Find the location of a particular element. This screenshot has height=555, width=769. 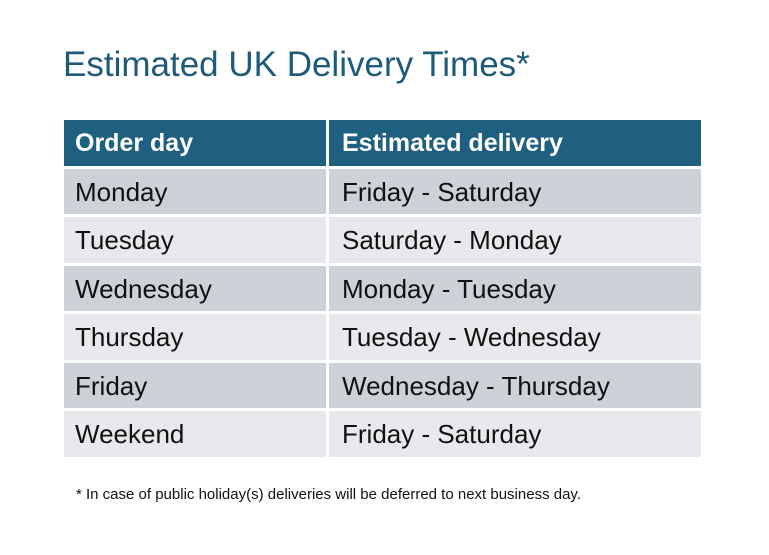

table-row: Weekend Friday - Saturday is located at coordinates (382, 434).